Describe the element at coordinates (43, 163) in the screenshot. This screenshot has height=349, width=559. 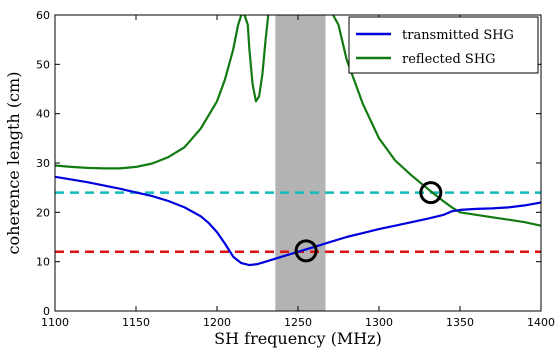
I see `y-tick-label-3: 30` at that location.